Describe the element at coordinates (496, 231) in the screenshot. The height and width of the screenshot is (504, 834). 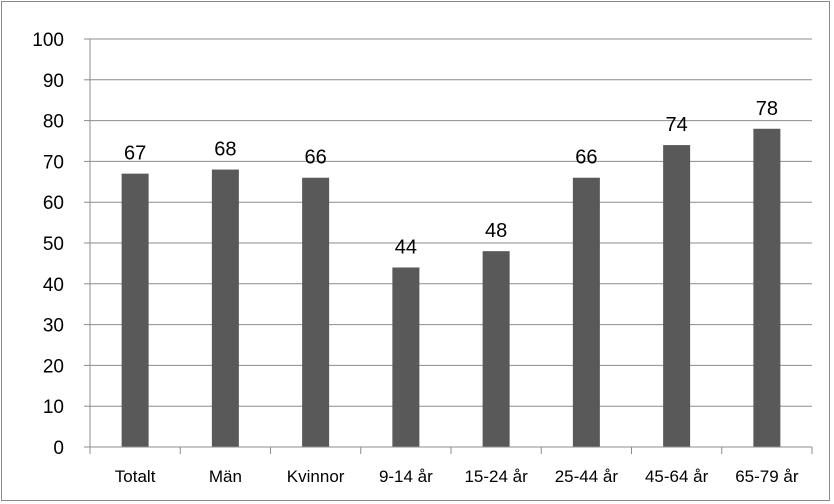
I see `data-label: 48` at that location.